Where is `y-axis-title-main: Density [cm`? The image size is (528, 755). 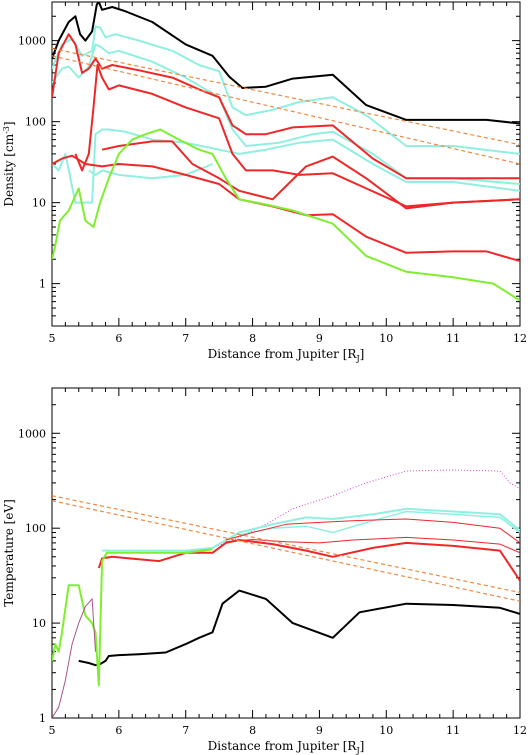
y-axis-title-main: Density [cm is located at coordinates (9, 169).